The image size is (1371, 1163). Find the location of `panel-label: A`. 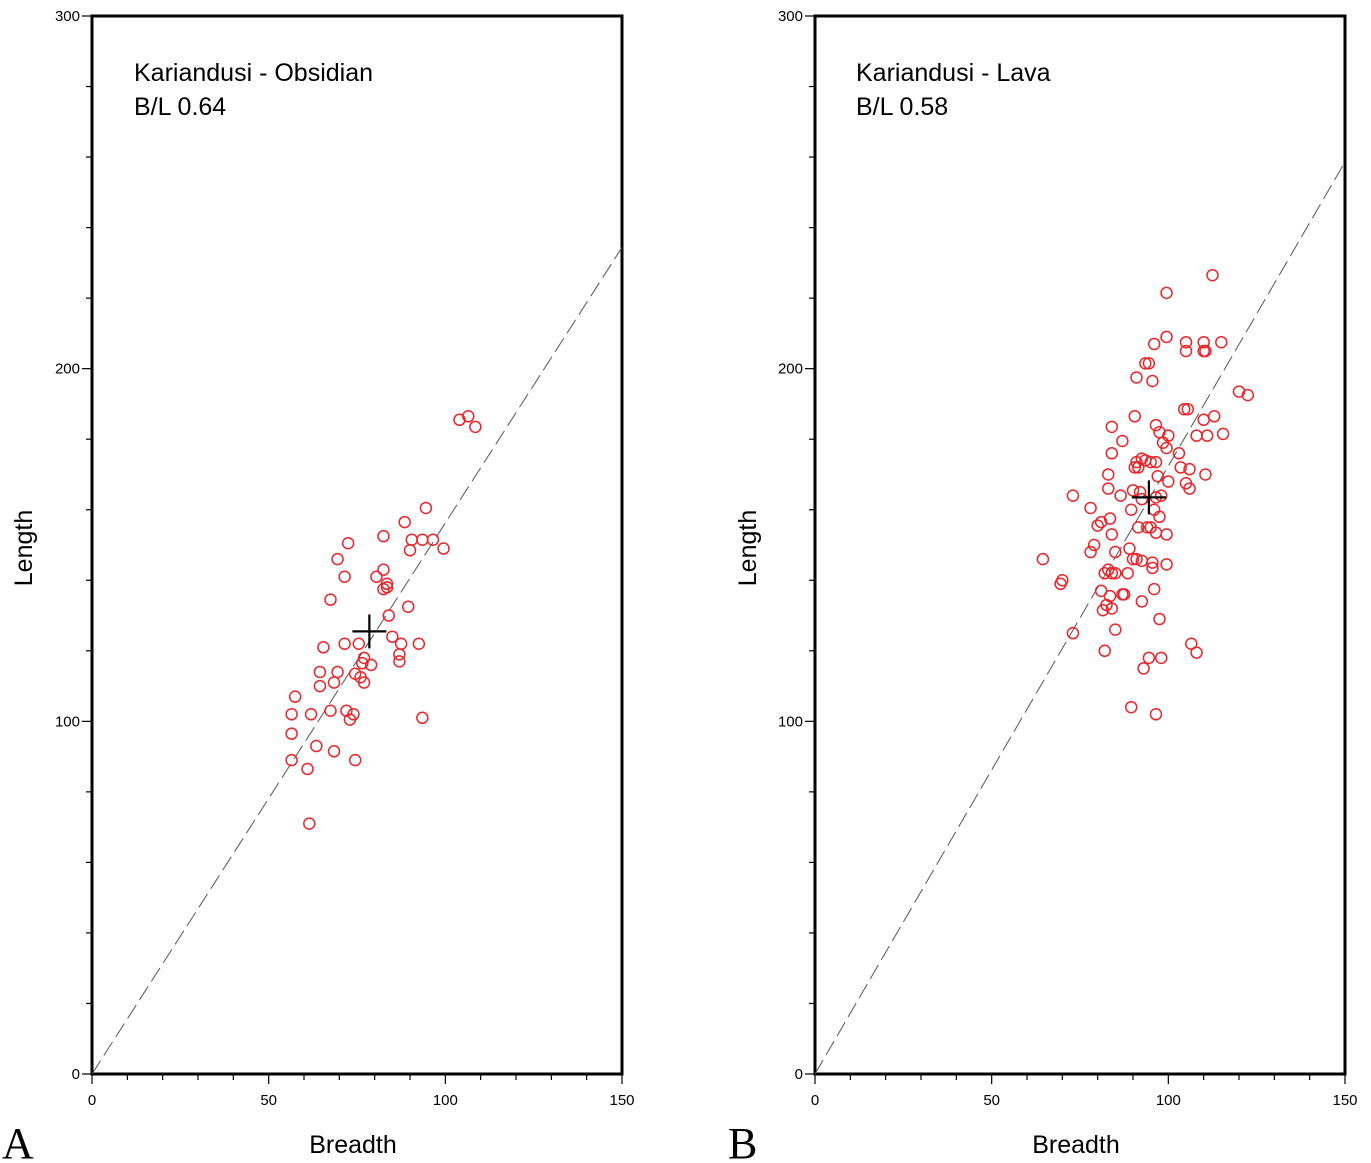

panel-label: A is located at coordinates (18, 1141).